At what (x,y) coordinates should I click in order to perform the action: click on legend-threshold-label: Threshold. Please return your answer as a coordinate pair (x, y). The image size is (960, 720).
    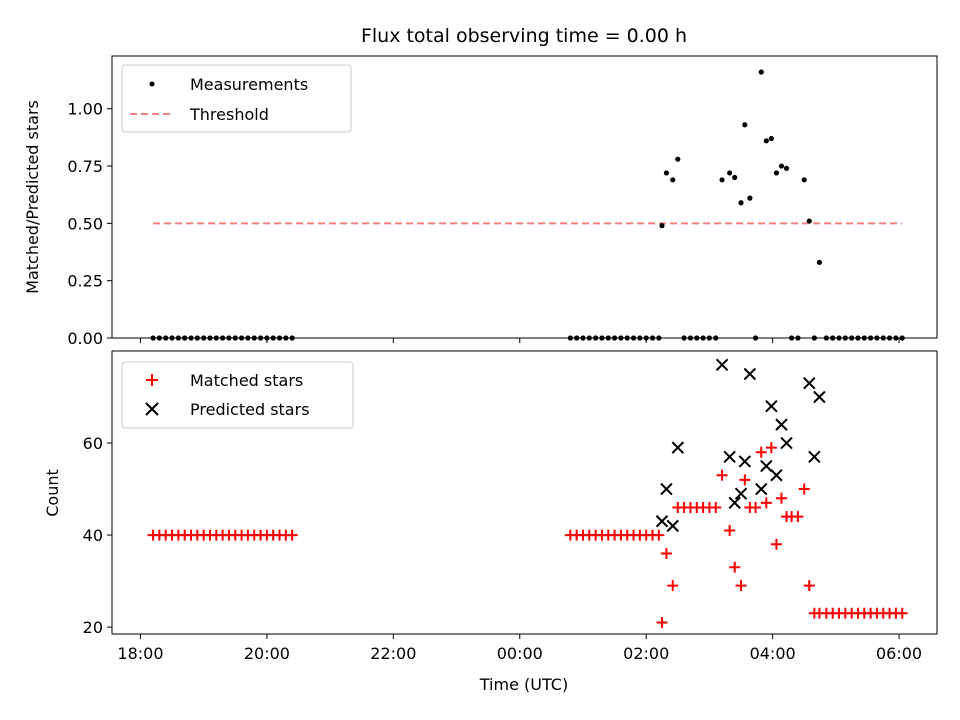
    Looking at the image, I should click on (229, 114).